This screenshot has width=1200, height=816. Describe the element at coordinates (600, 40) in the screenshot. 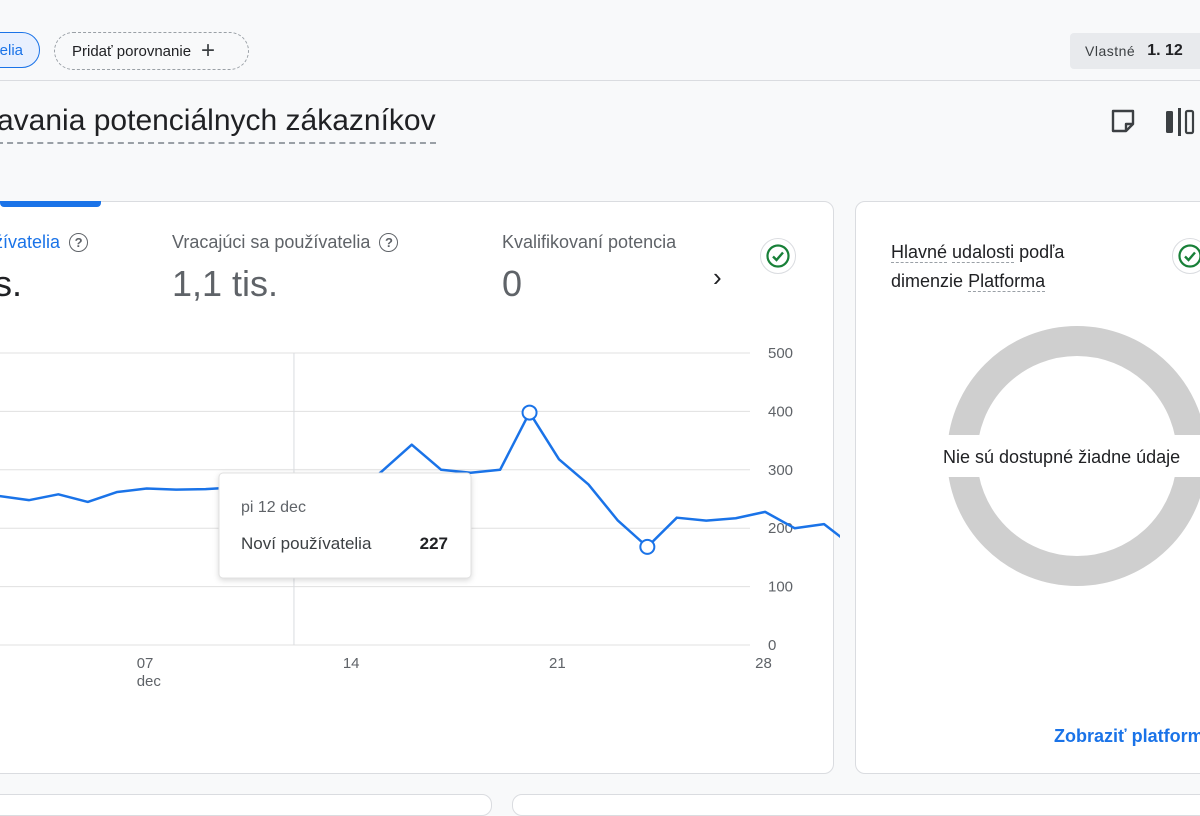

I see `top-toolbar: elia Pridať porovnanie + Vlastné 1. 12` at that location.